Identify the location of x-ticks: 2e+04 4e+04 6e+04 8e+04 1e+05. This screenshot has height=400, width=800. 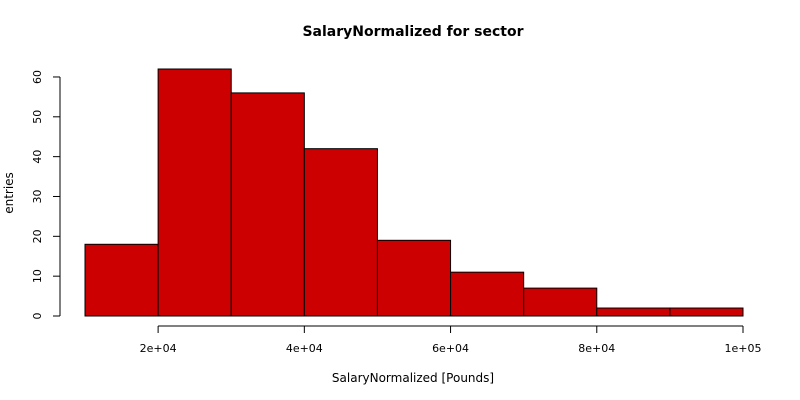
(451, 340).